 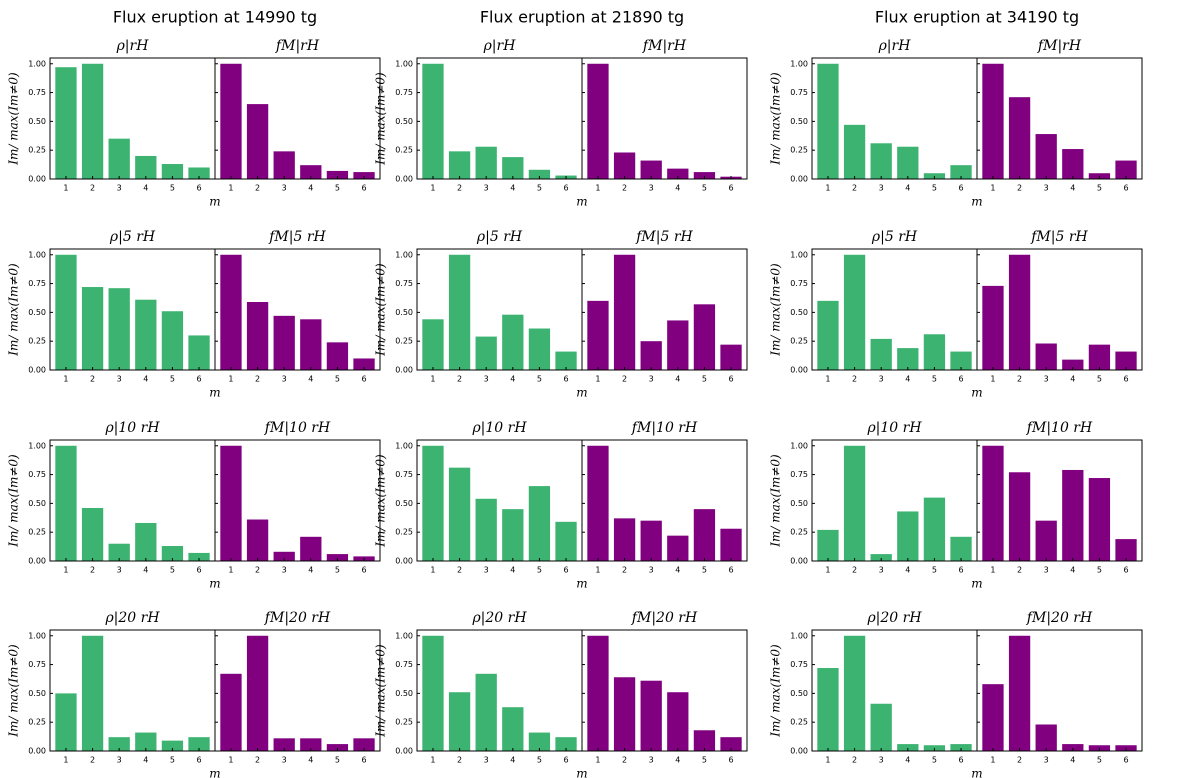 I want to click on panel-title: ρ|rH, so click(x=500, y=46).